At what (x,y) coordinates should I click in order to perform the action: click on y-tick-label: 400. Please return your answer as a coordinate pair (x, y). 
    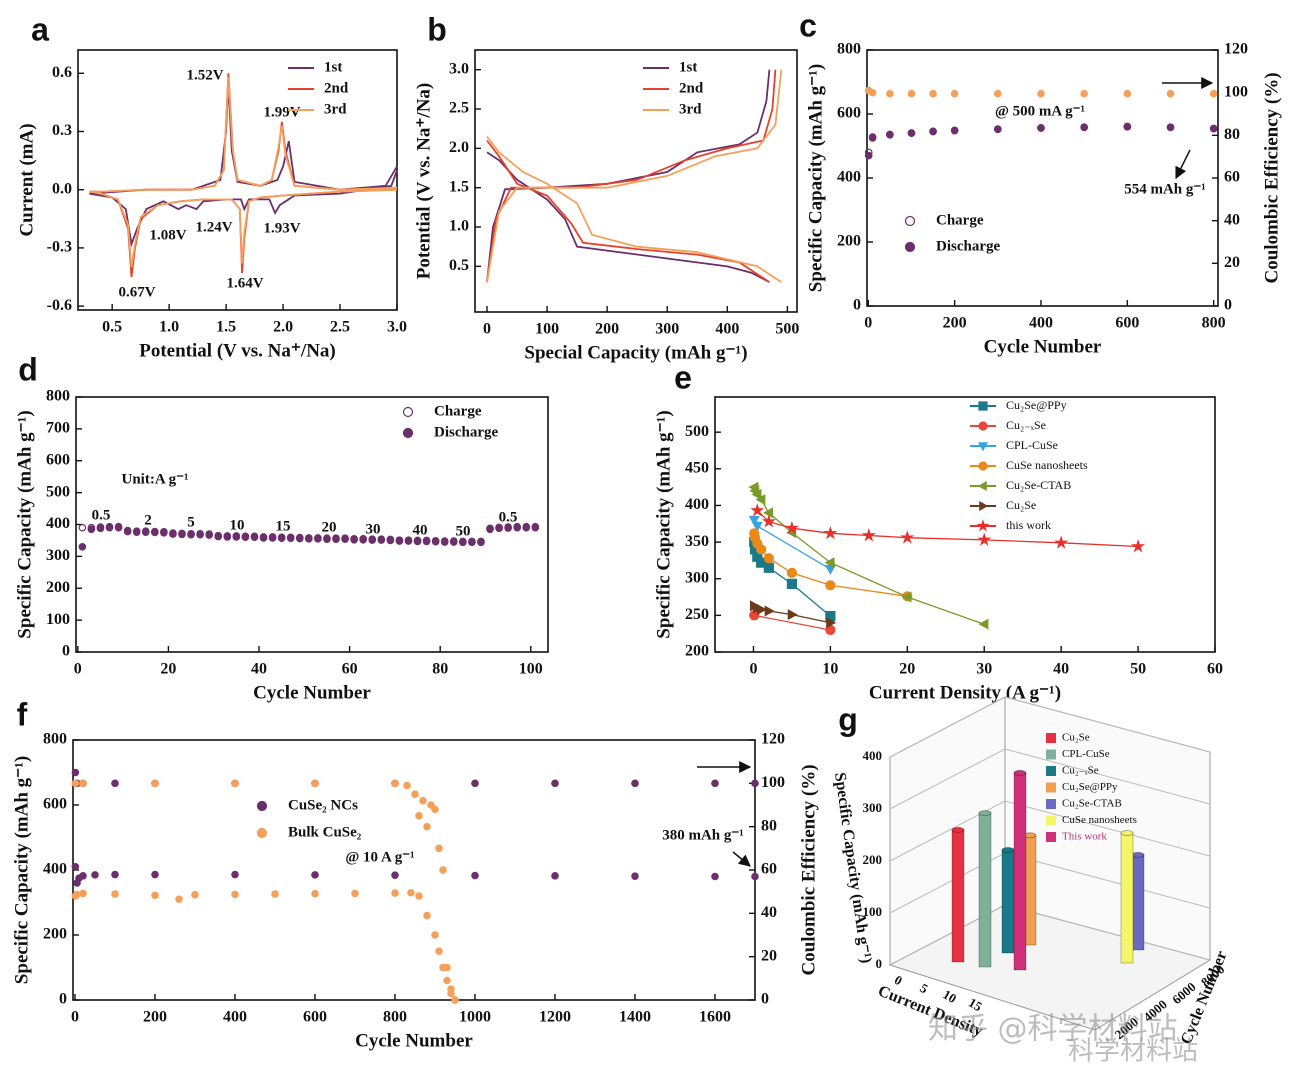
    Looking at the image, I should click on (58, 523).